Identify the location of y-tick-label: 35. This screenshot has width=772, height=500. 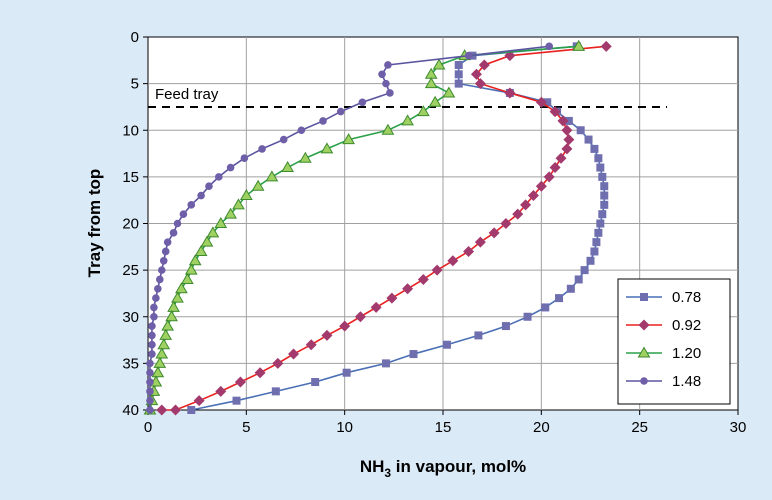
(130, 363).